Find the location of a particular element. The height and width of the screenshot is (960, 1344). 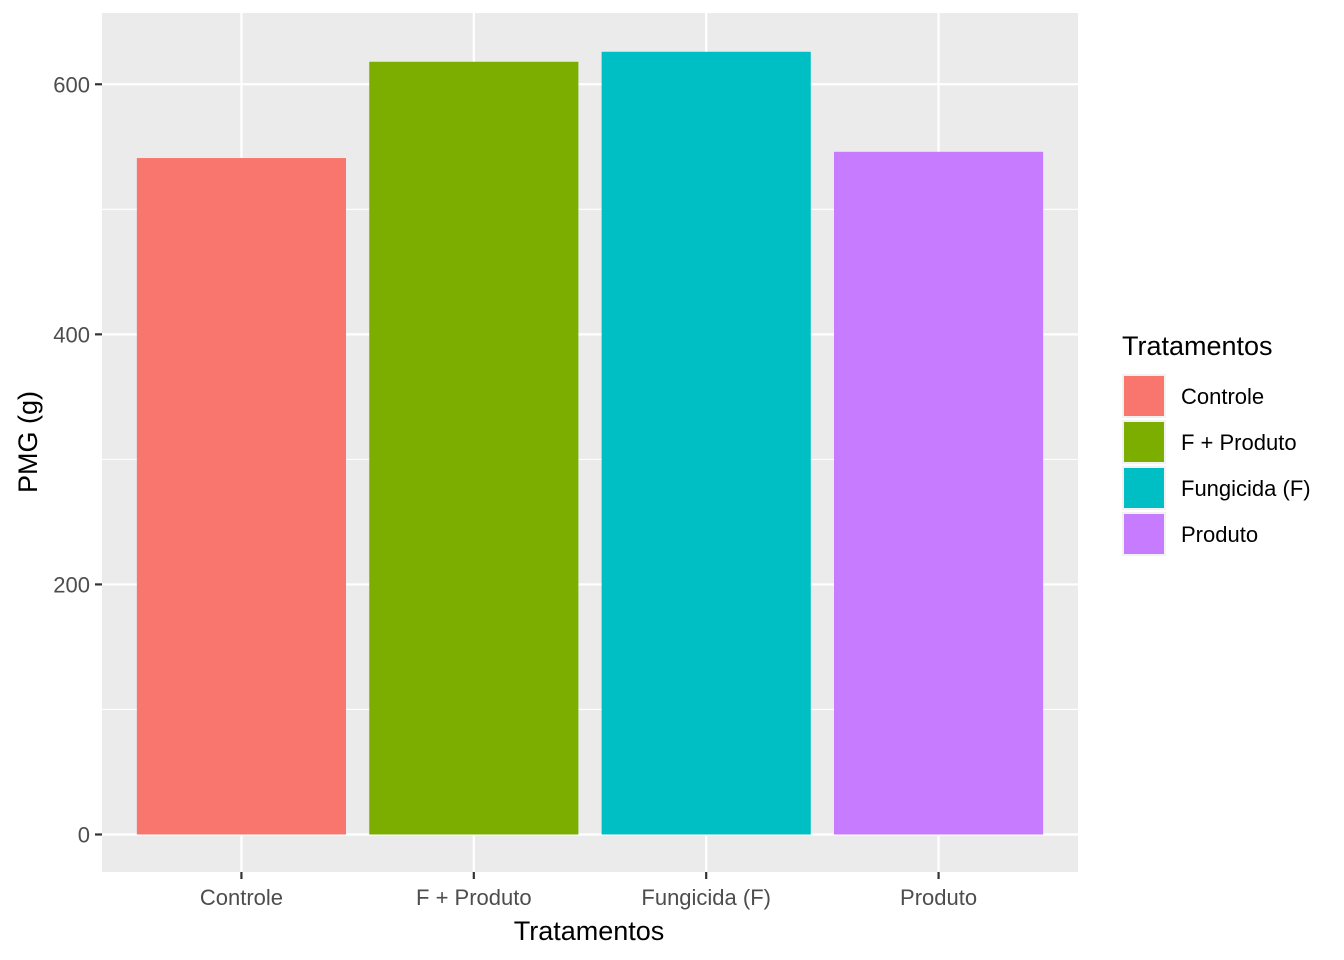

y-tick-label: 600 is located at coordinates (71, 84).